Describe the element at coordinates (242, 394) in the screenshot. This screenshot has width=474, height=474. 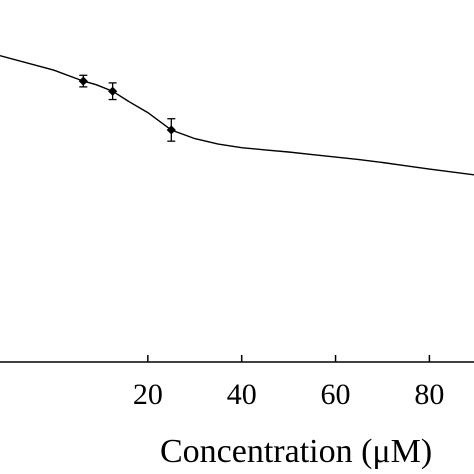
I see `x-tick-label: 40` at that location.